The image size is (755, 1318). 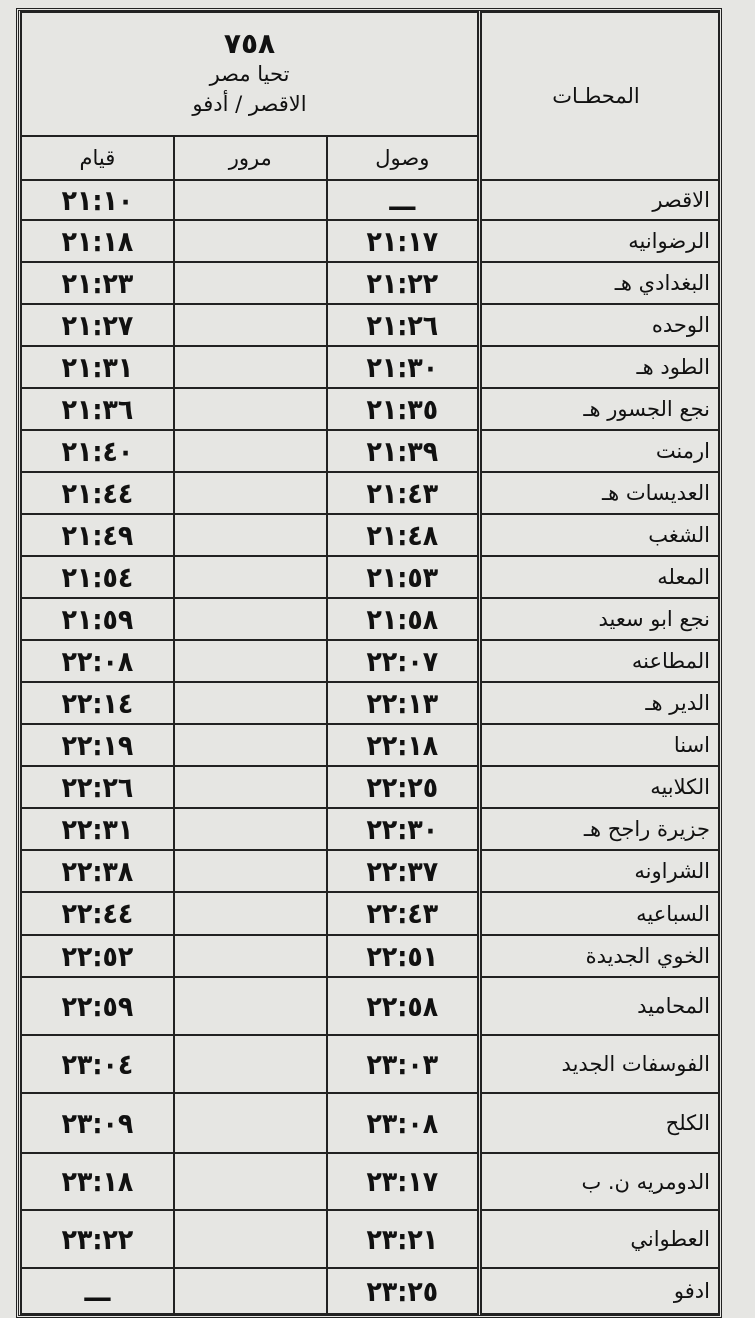 What do you see at coordinates (598, 96) in the screenshot?
I see `stations-header: المحطـات` at bounding box center [598, 96].